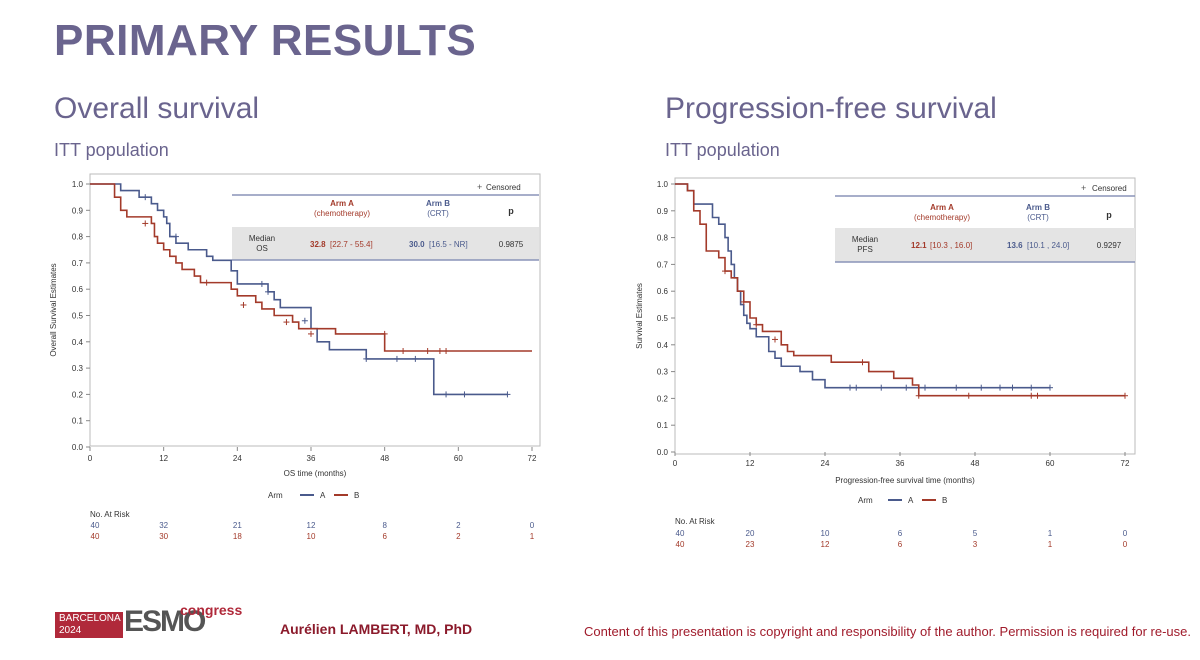 This screenshot has width=1200, height=660. Describe the element at coordinates (865, 249) in the screenshot. I see `row-label-line2: PFS` at that location.